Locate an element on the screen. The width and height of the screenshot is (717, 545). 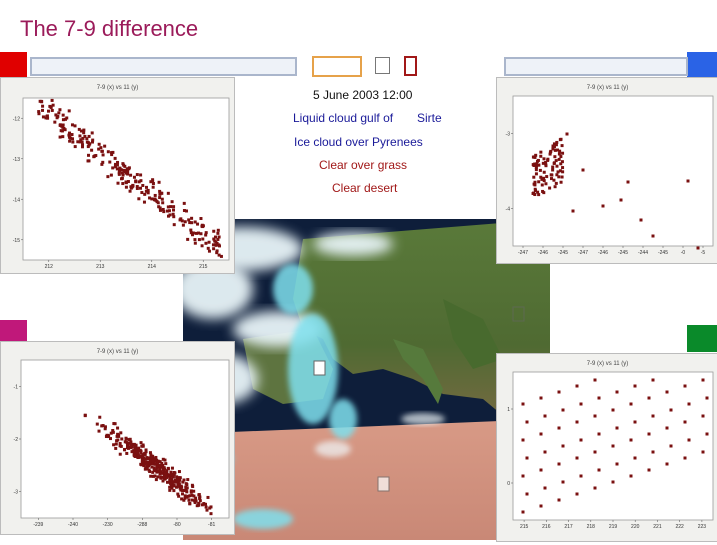
y-tick-label: -2 is located at coordinates (16, 440).